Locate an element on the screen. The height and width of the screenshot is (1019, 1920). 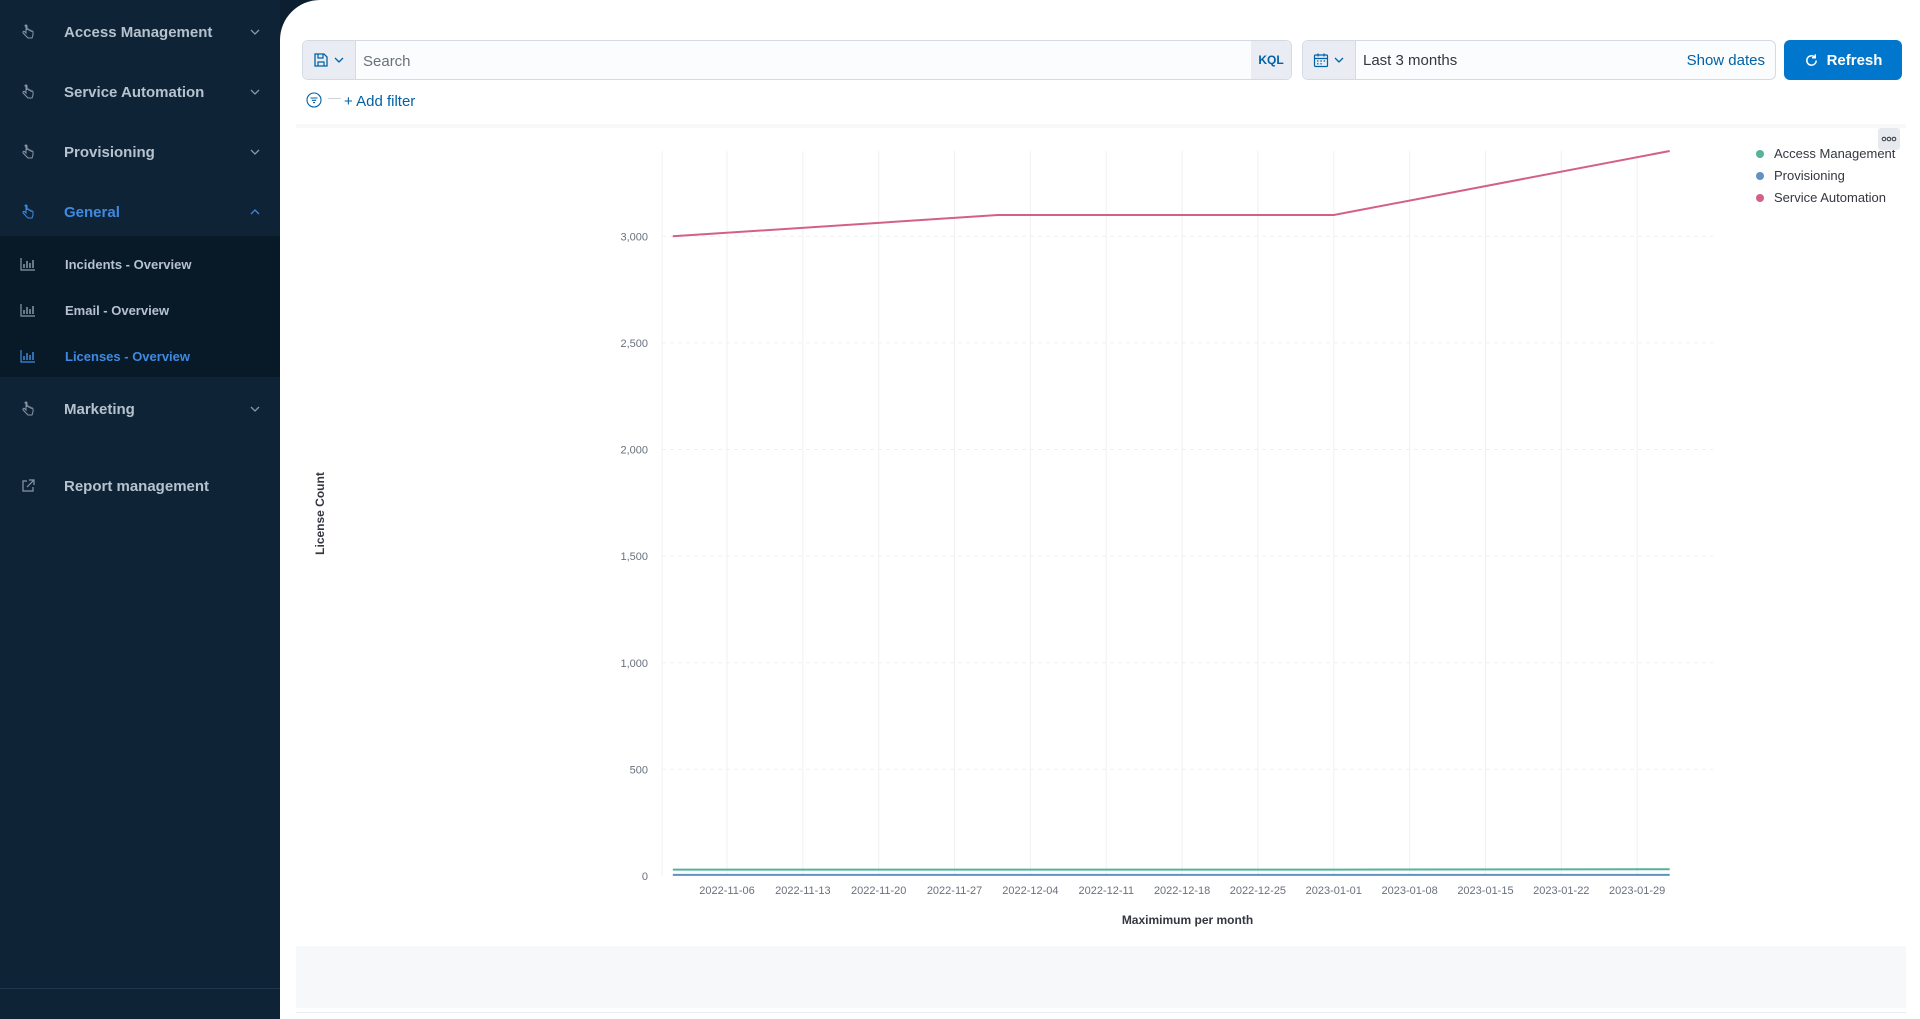
nav-marketing: Marketing is located at coordinates (140, 409).